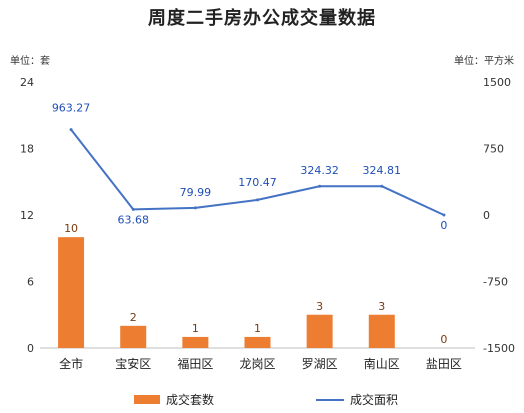  I want to click on bar-value-label: 10, so click(71, 228).